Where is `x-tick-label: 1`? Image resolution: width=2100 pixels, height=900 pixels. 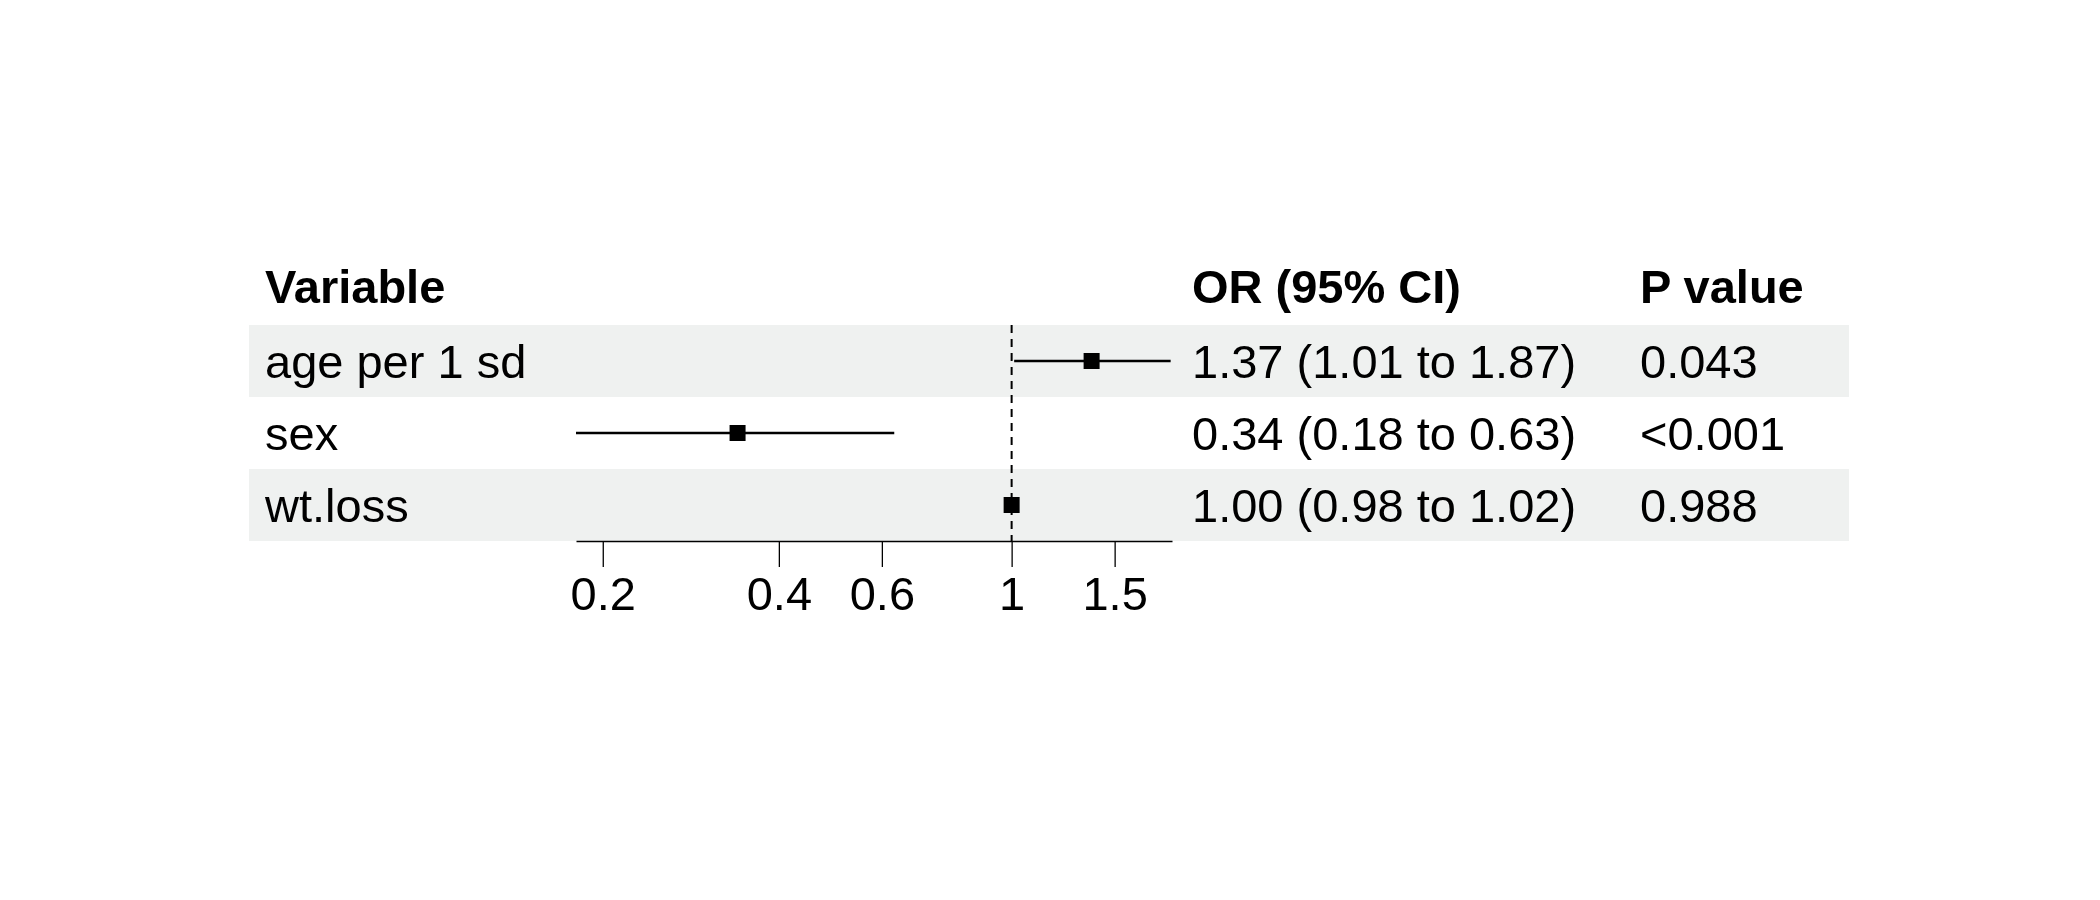
x-tick-label: 1 is located at coordinates (1012, 594).